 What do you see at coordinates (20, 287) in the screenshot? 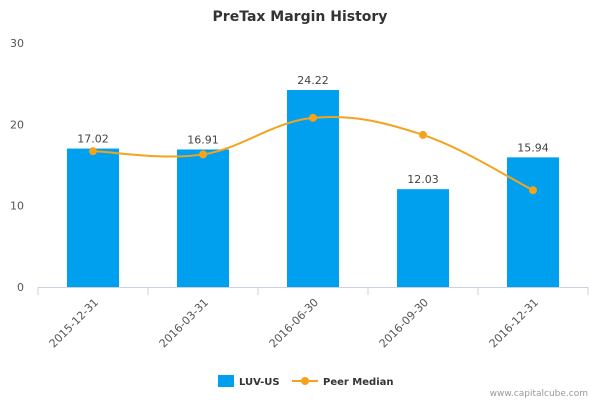
I see `y-tick-label: 0` at bounding box center [20, 287].